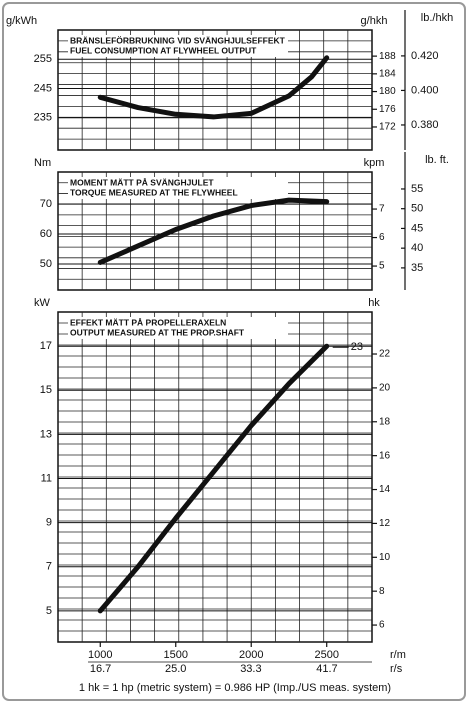  What do you see at coordinates (425, 90) in the screenshot?
I see `y3-tick-label: 0.400` at bounding box center [425, 90].